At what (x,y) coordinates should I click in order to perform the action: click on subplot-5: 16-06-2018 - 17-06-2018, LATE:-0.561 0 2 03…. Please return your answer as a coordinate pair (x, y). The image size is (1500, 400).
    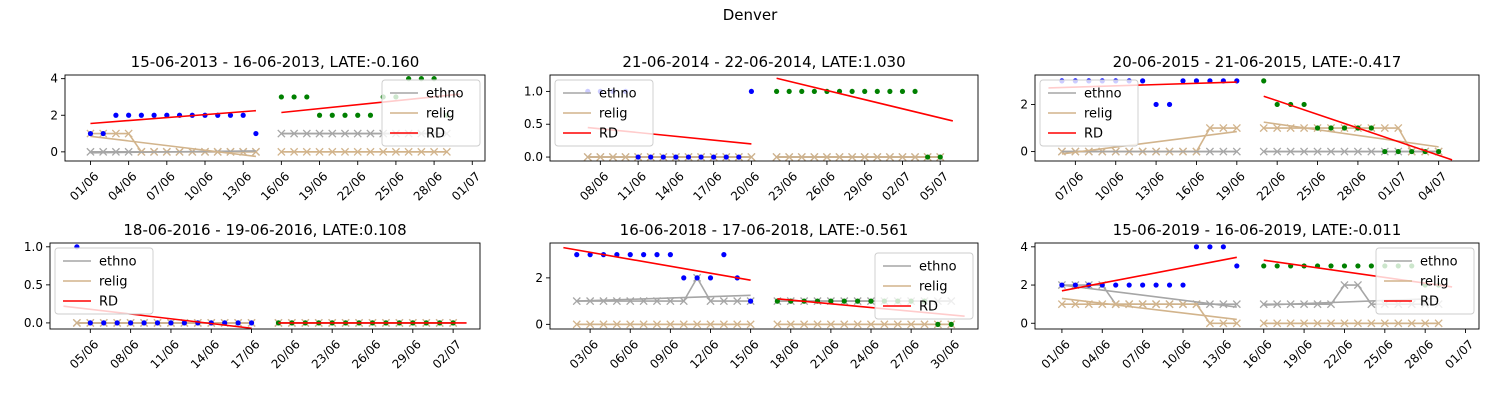
    Looking at the image, I should click on (757, 296).